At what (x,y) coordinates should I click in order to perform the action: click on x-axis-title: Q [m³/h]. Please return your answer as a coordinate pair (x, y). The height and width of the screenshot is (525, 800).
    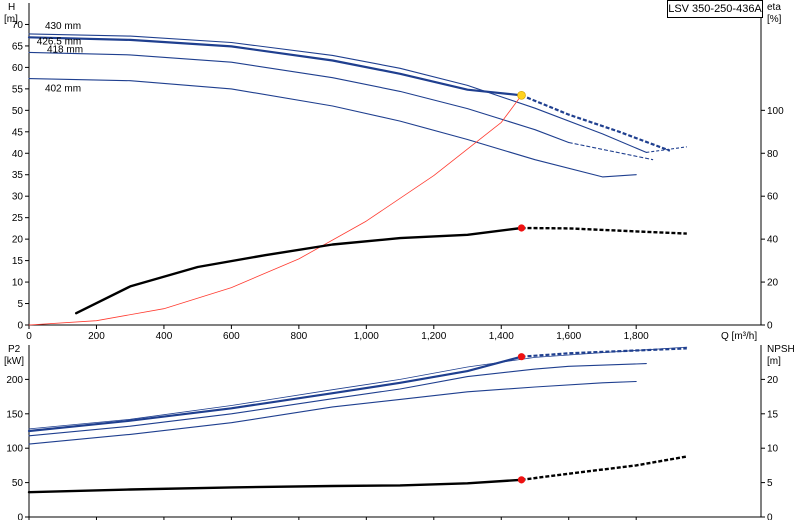
    Looking at the image, I should click on (739, 336).